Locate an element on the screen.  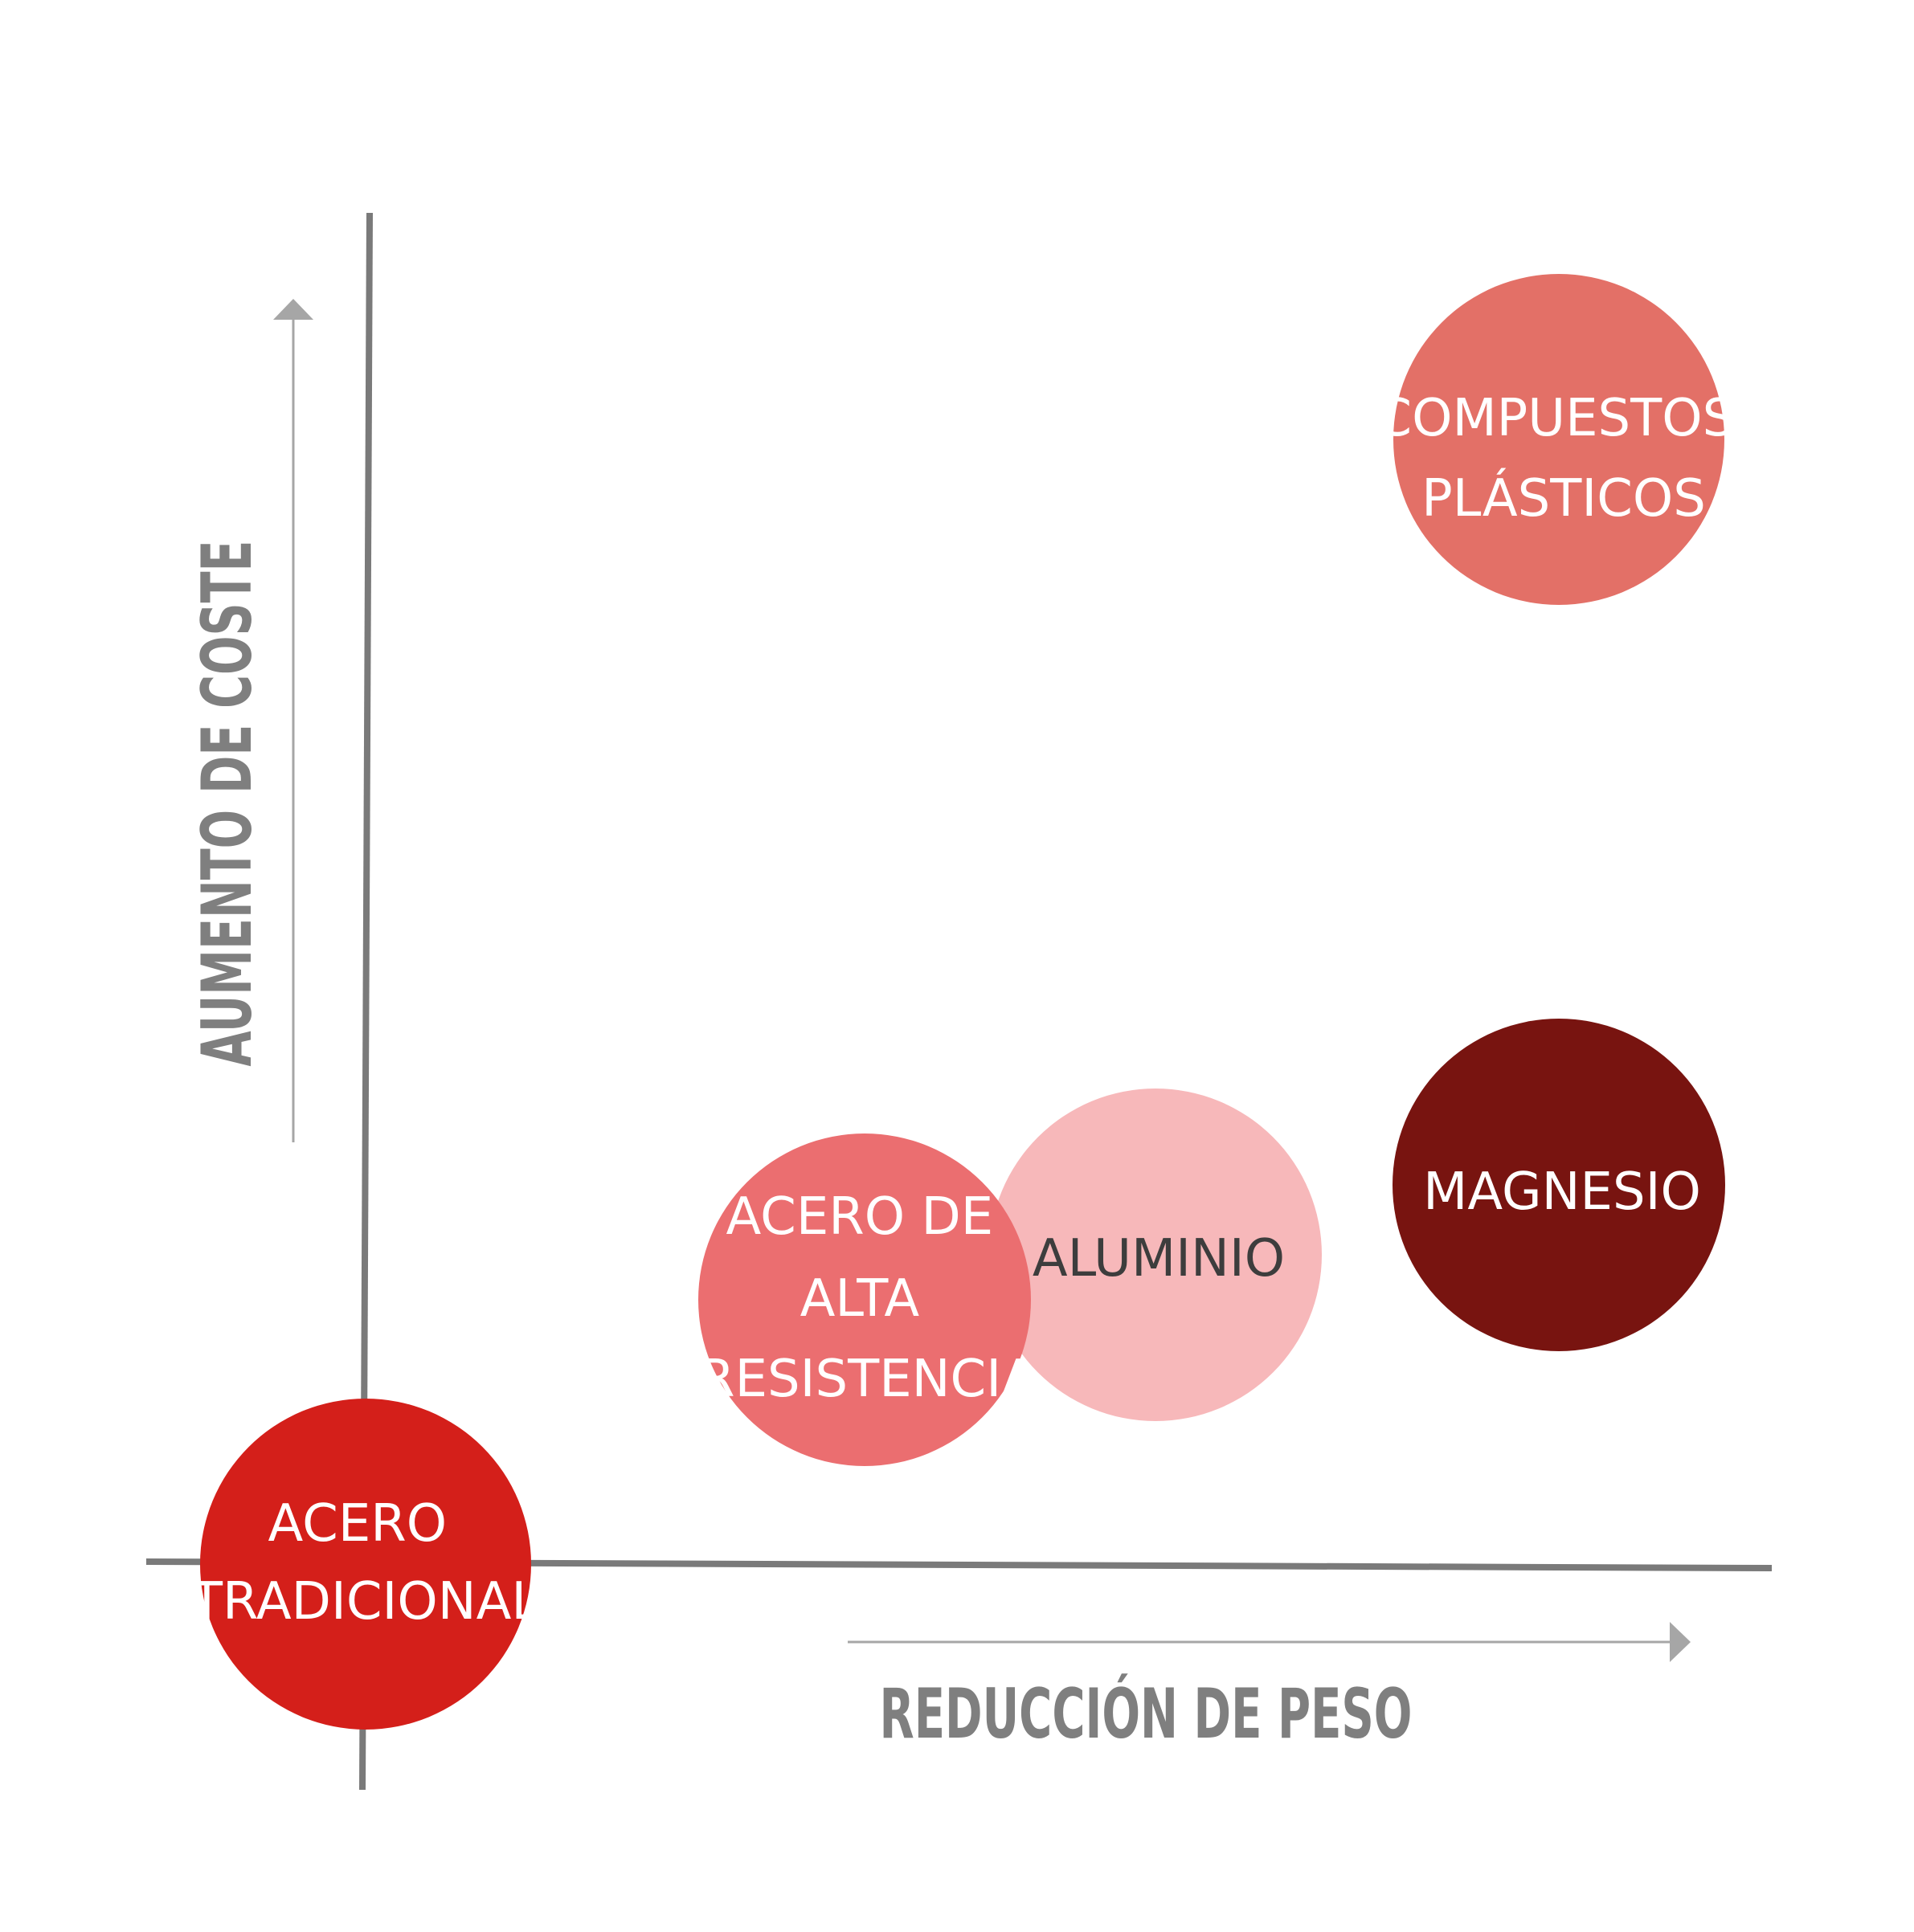
bubble-acero-tradicional: ACERO TRADICIONAL is located at coordinates (365, 1564).